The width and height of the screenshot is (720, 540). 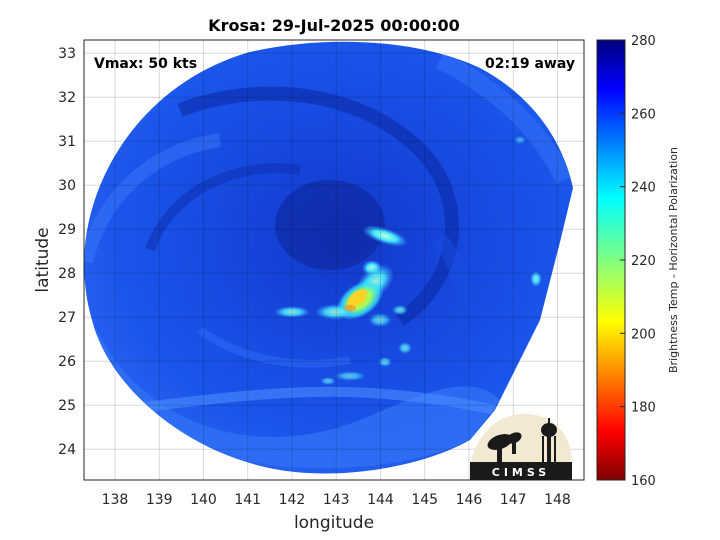 What do you see at coordinates (521, 472) in the screenshot?
I see `cimss-logo-text: CIMSS` at bounding box center [521, 472].